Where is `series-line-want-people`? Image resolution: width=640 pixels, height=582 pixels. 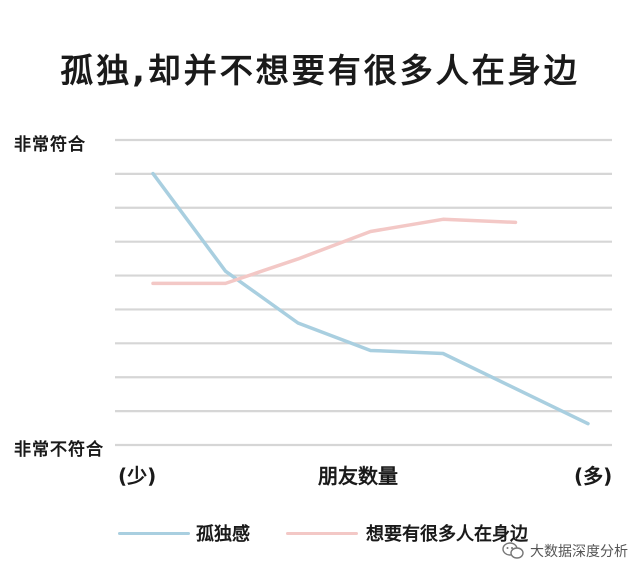 series-line-want-people is located at coordinates (334, 251).